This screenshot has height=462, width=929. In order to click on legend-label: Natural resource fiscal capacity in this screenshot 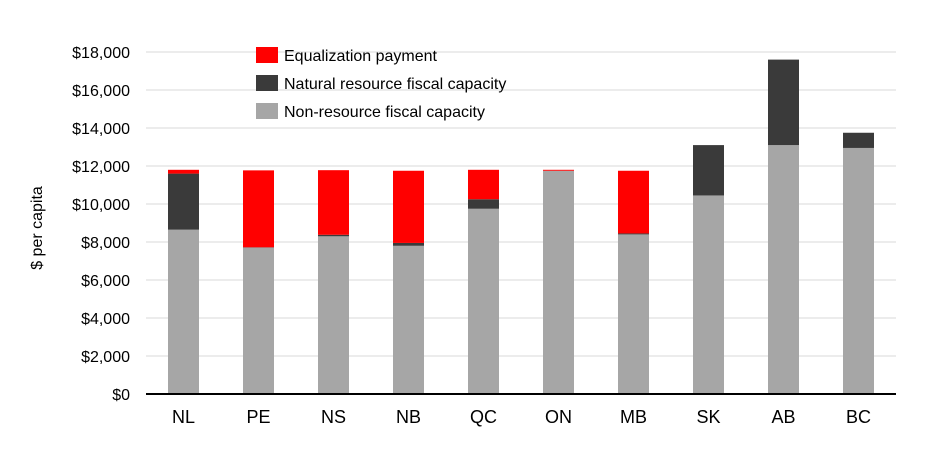, I will do `click(395, 84)`.